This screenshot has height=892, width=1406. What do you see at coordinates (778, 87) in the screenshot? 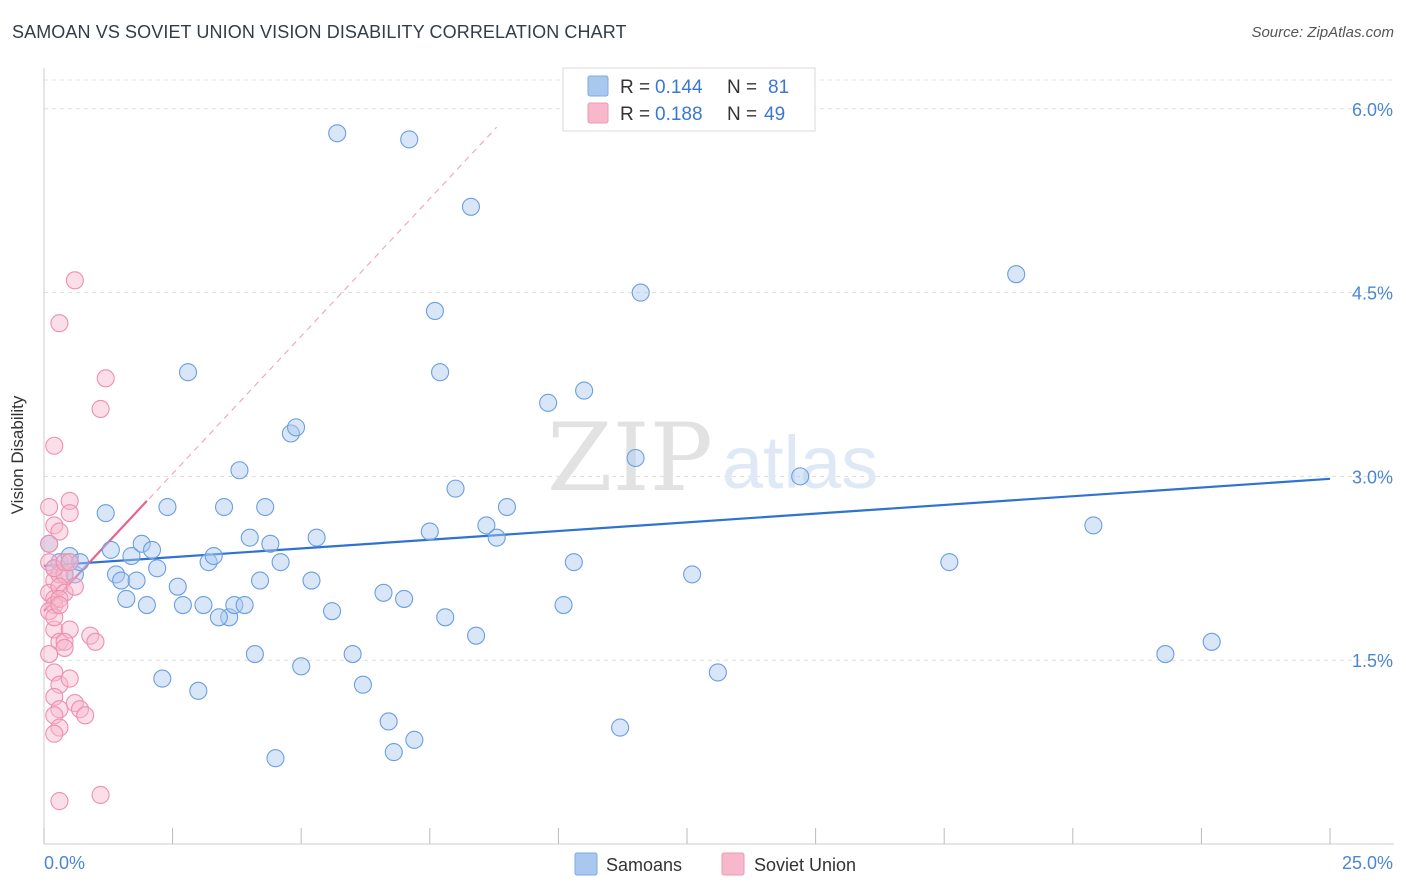
I see `legend-n-value: 81` at bounding box center [778, 87].